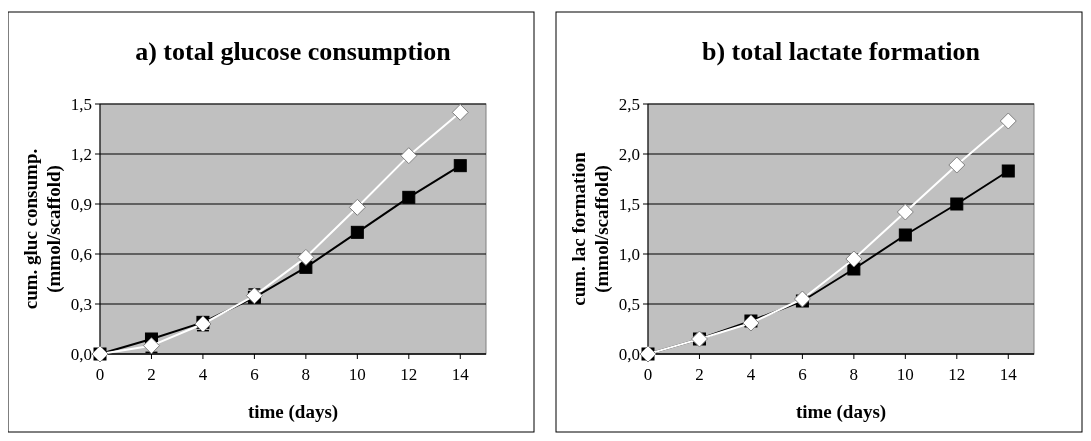 The width and height of the screenshot is (1091, 441). I want to click on y-tick-label: 0,9, so click(81, 204).